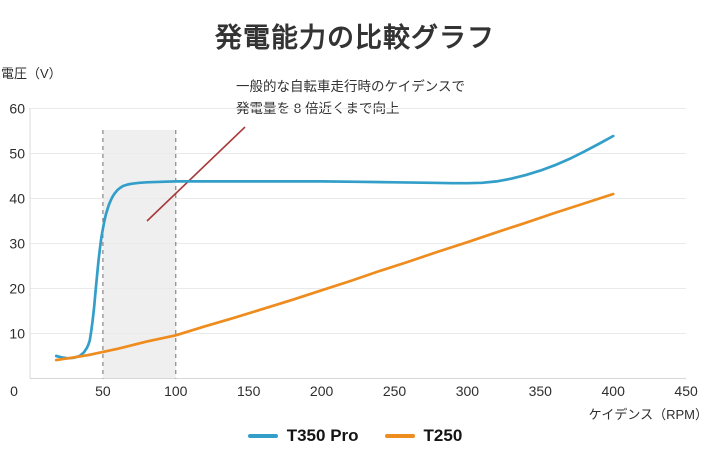 This screenshot has width=710, height=474. I want to click on legend-item-t250: T250, so click(423, 436).